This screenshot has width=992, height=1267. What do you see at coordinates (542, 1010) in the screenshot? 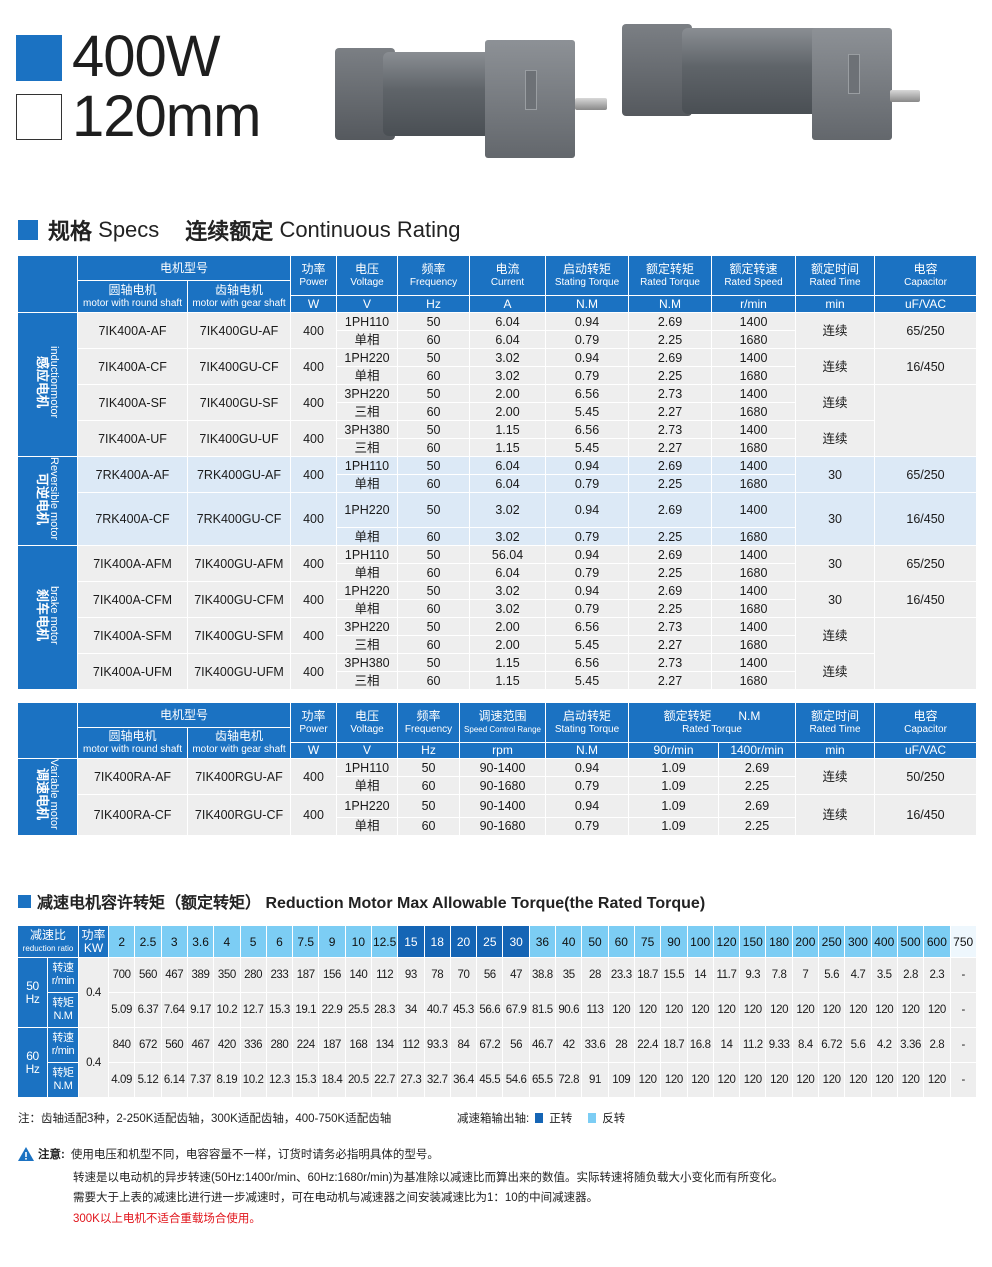
I see `torque-value: 81.5` at bounding box center [542, 1010].